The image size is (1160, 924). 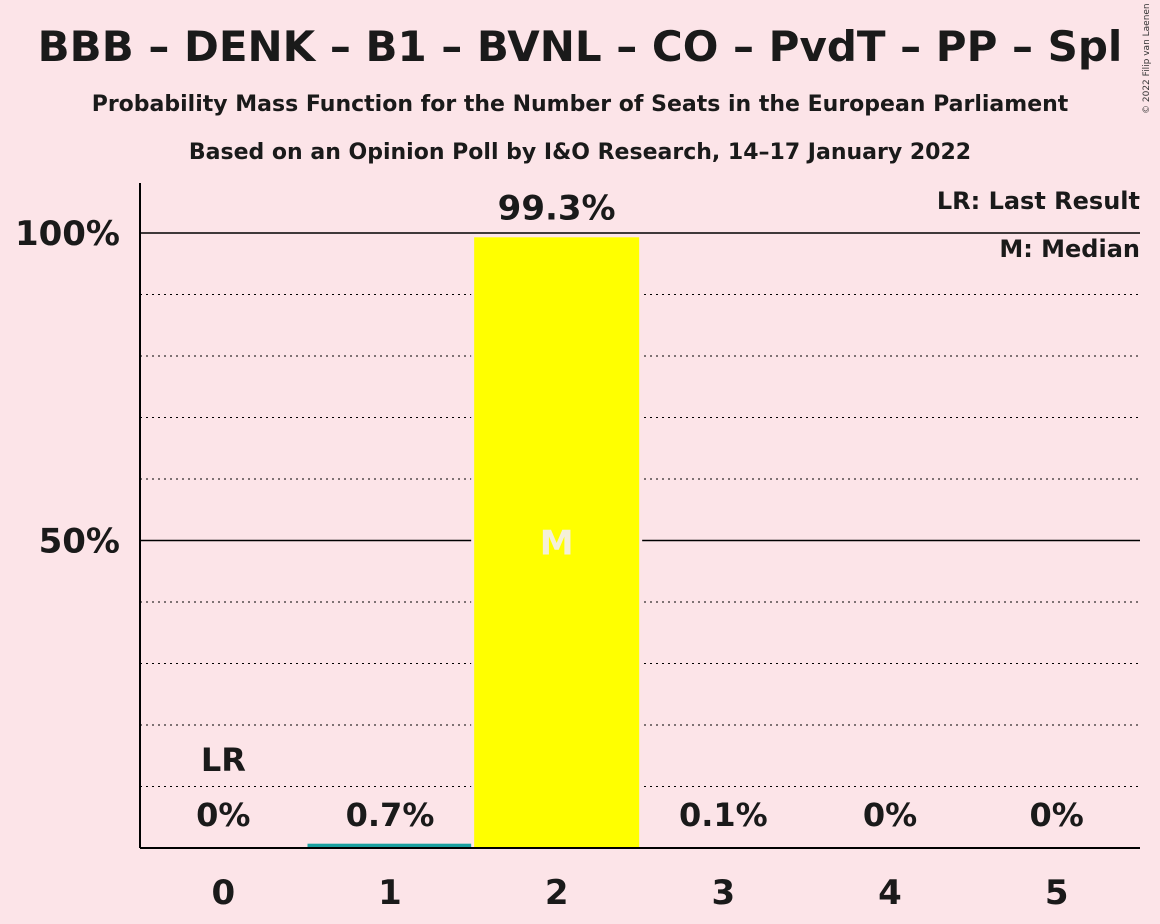 I want to click on data-label: 0.7%, so click(x=390, y=815).